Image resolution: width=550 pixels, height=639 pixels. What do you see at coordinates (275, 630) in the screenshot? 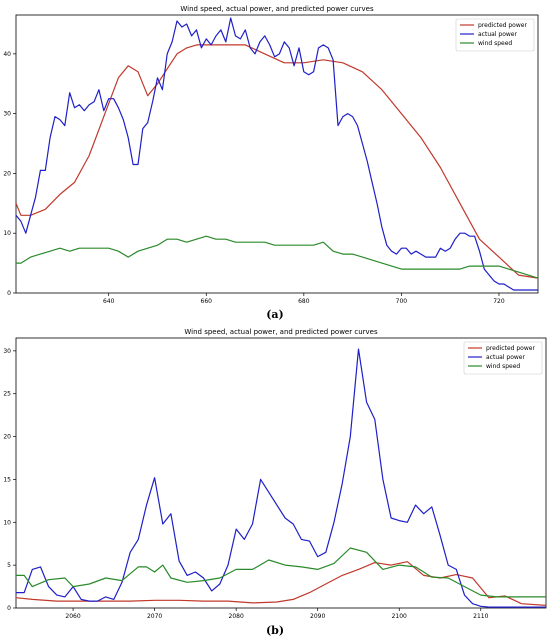
I see `panel-b-caption: (b)` at bounding box center [275, 630].